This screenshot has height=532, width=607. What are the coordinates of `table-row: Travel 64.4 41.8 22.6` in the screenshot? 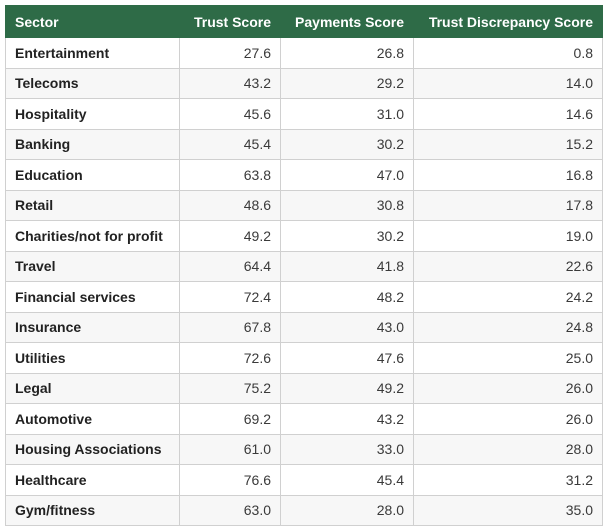 It's located at (304, 266).